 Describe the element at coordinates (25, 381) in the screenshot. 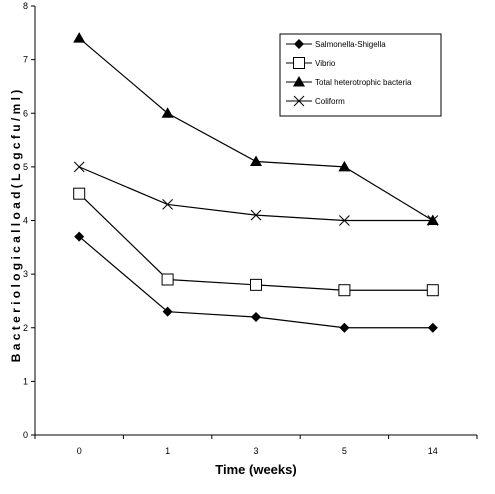

I see `y-tick-label: 1` at that location.